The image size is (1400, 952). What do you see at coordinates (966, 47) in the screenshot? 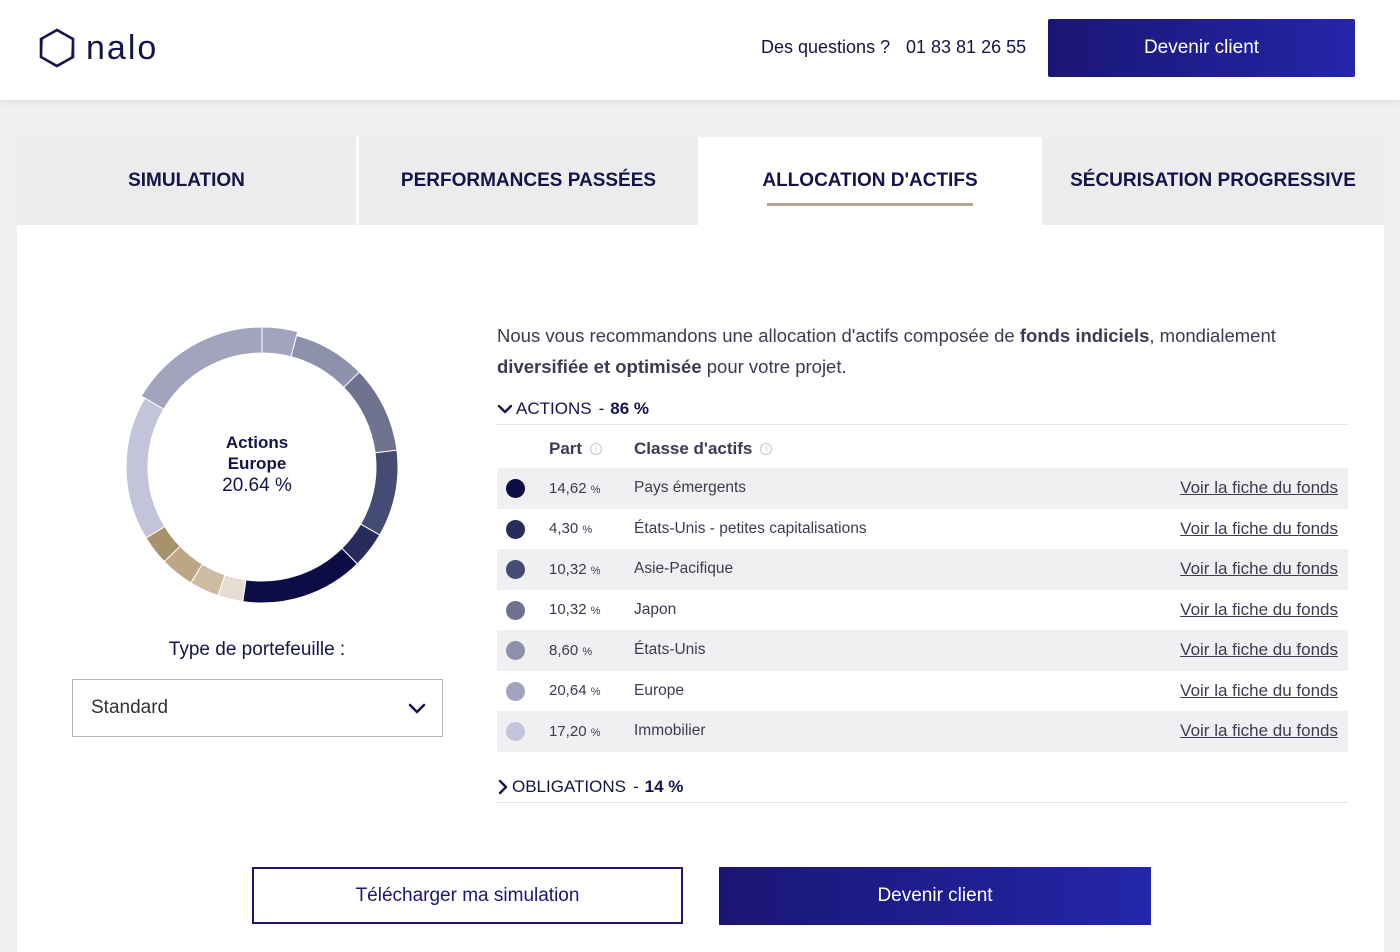
I see `phone-number: 01 83 81 26 55` at bounding box center [966, 47].